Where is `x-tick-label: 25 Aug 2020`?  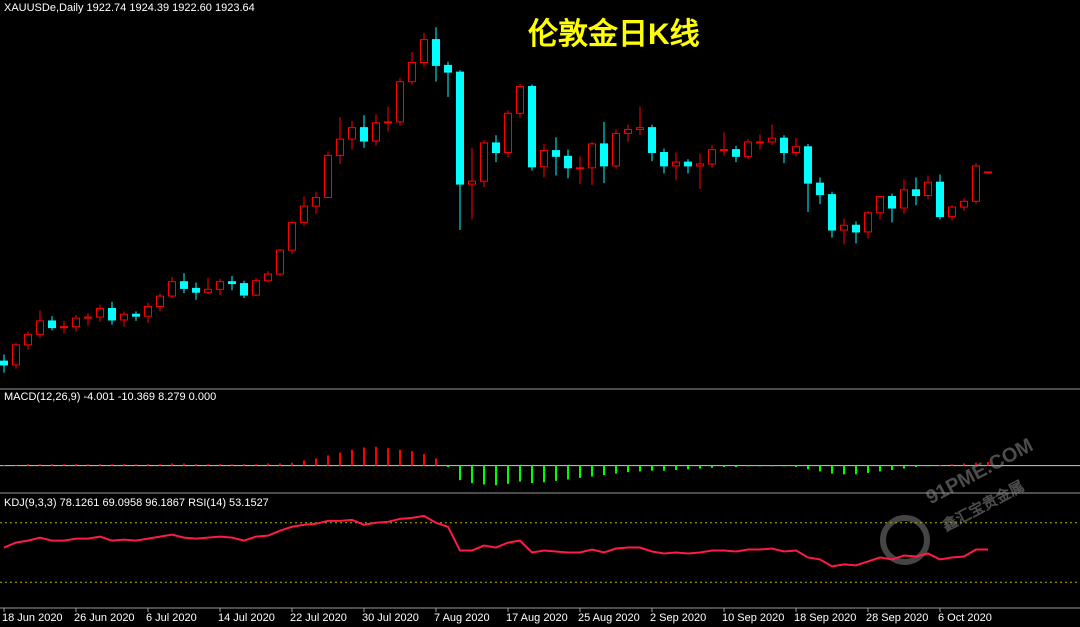
x-tick-label: 25 Aug 2020 is located at coordinates (609, 618).